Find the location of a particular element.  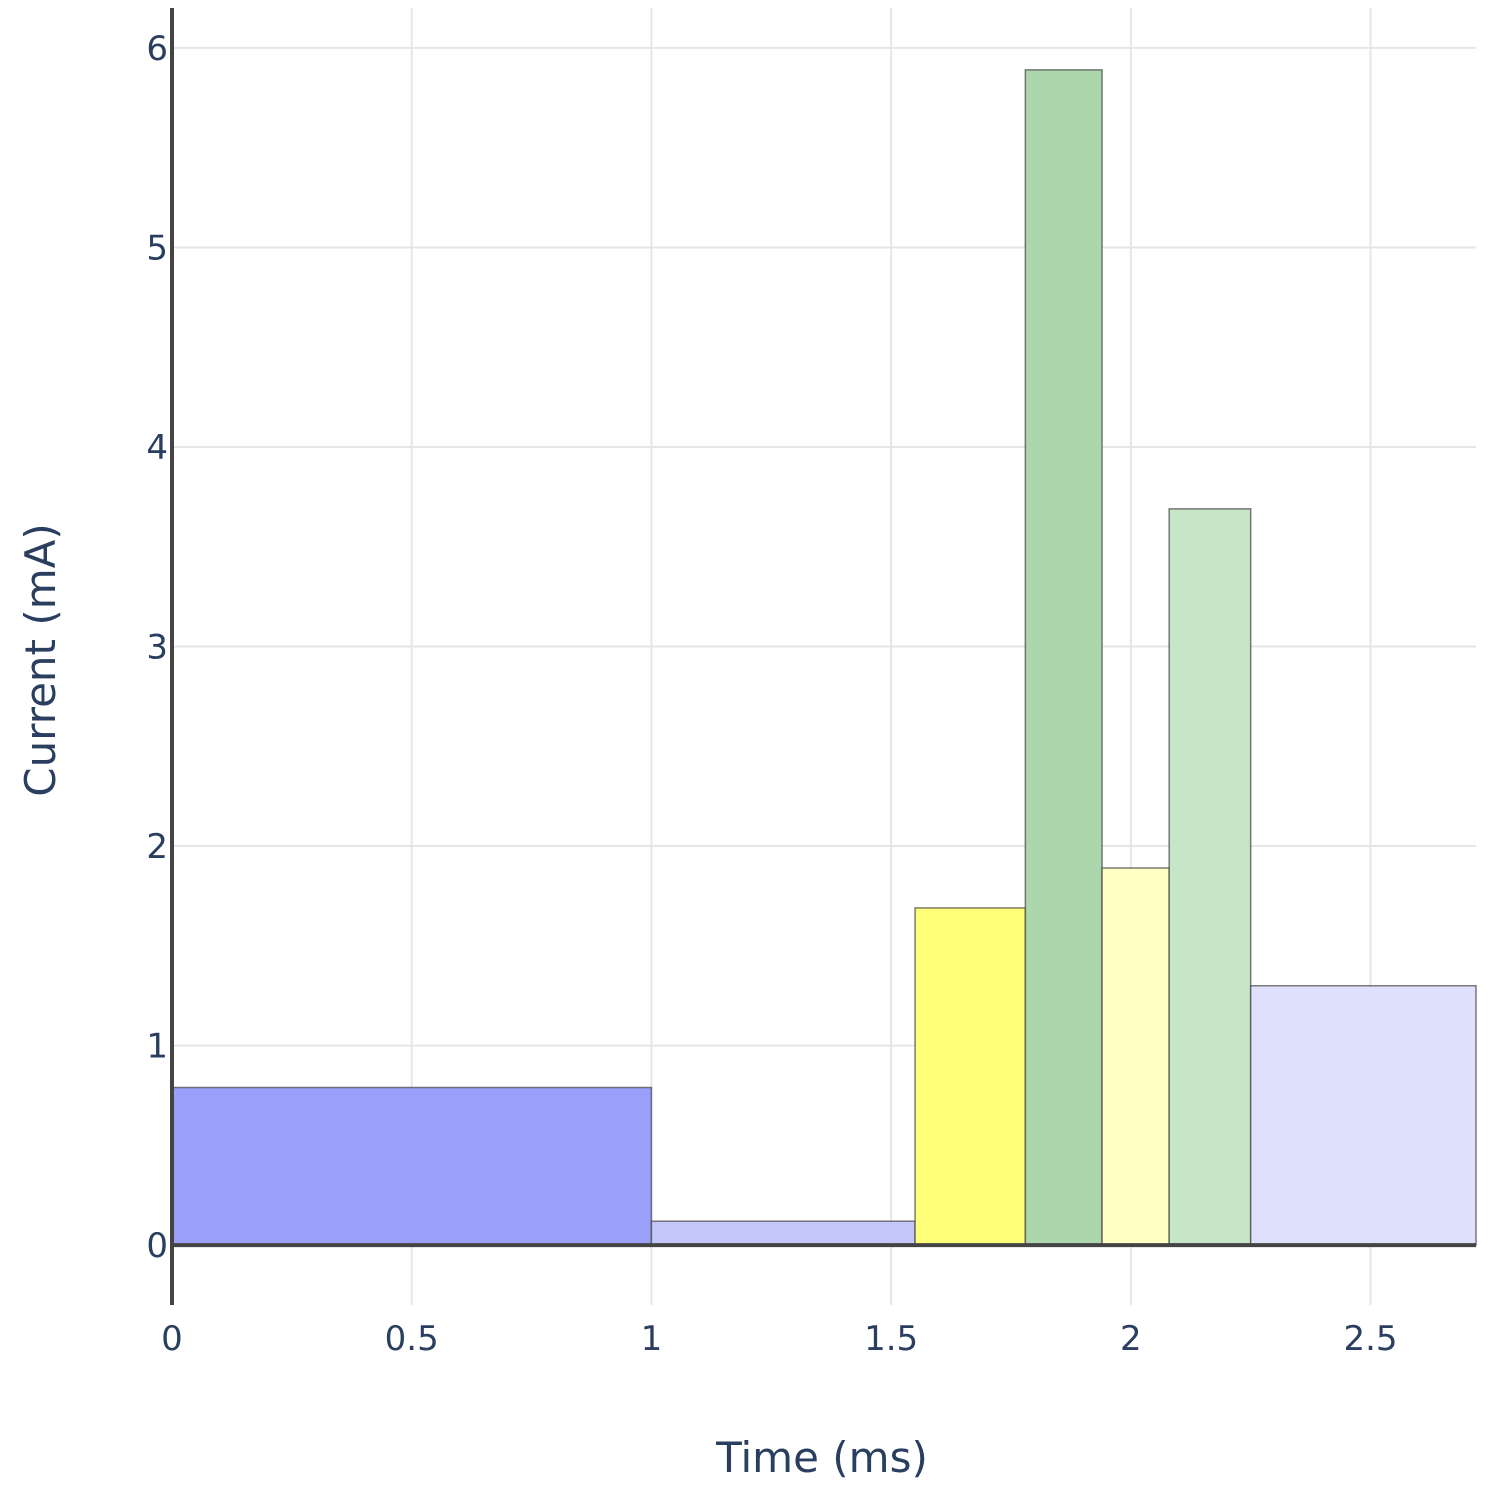

x-tick-label: 2 is located at coordinates (1131, 1339).